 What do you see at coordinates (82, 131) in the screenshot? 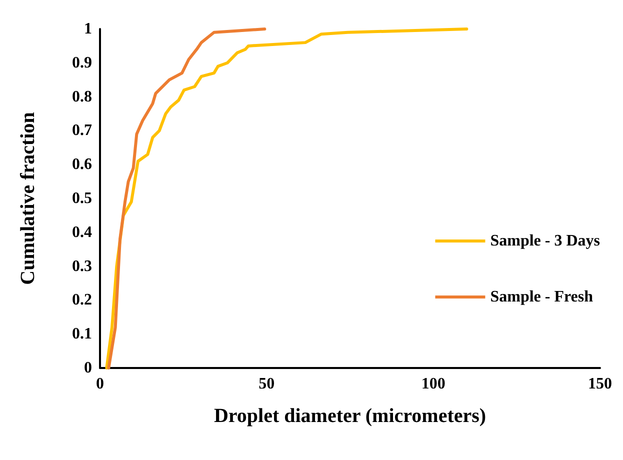
I see `y-tick-label: 0.7` at bounding box center [82, 131].